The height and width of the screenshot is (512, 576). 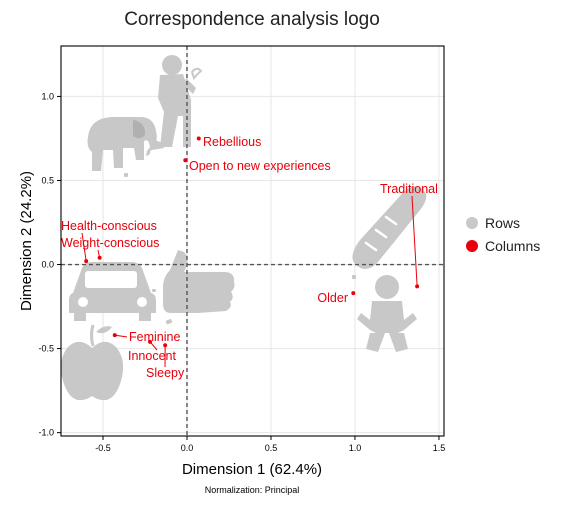 What do you see at coordinates (260, 166) in the screenshot?
I see `column-label-1: Open to new experiences` at bounding box center [260, 166].